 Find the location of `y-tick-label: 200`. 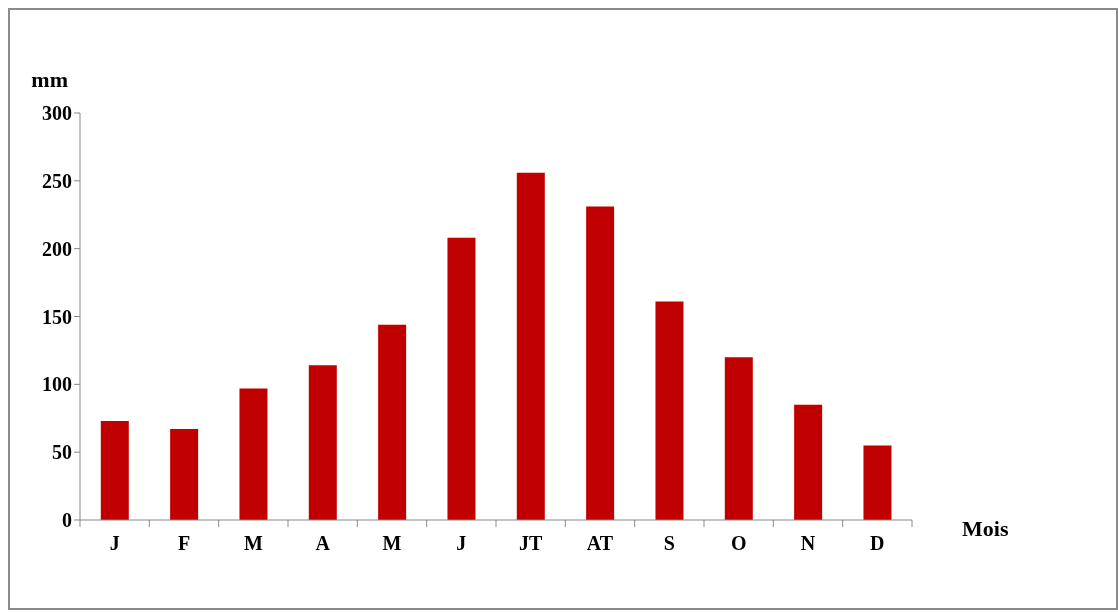

y-tick-label: 200 is located at coordinates (57, 248).